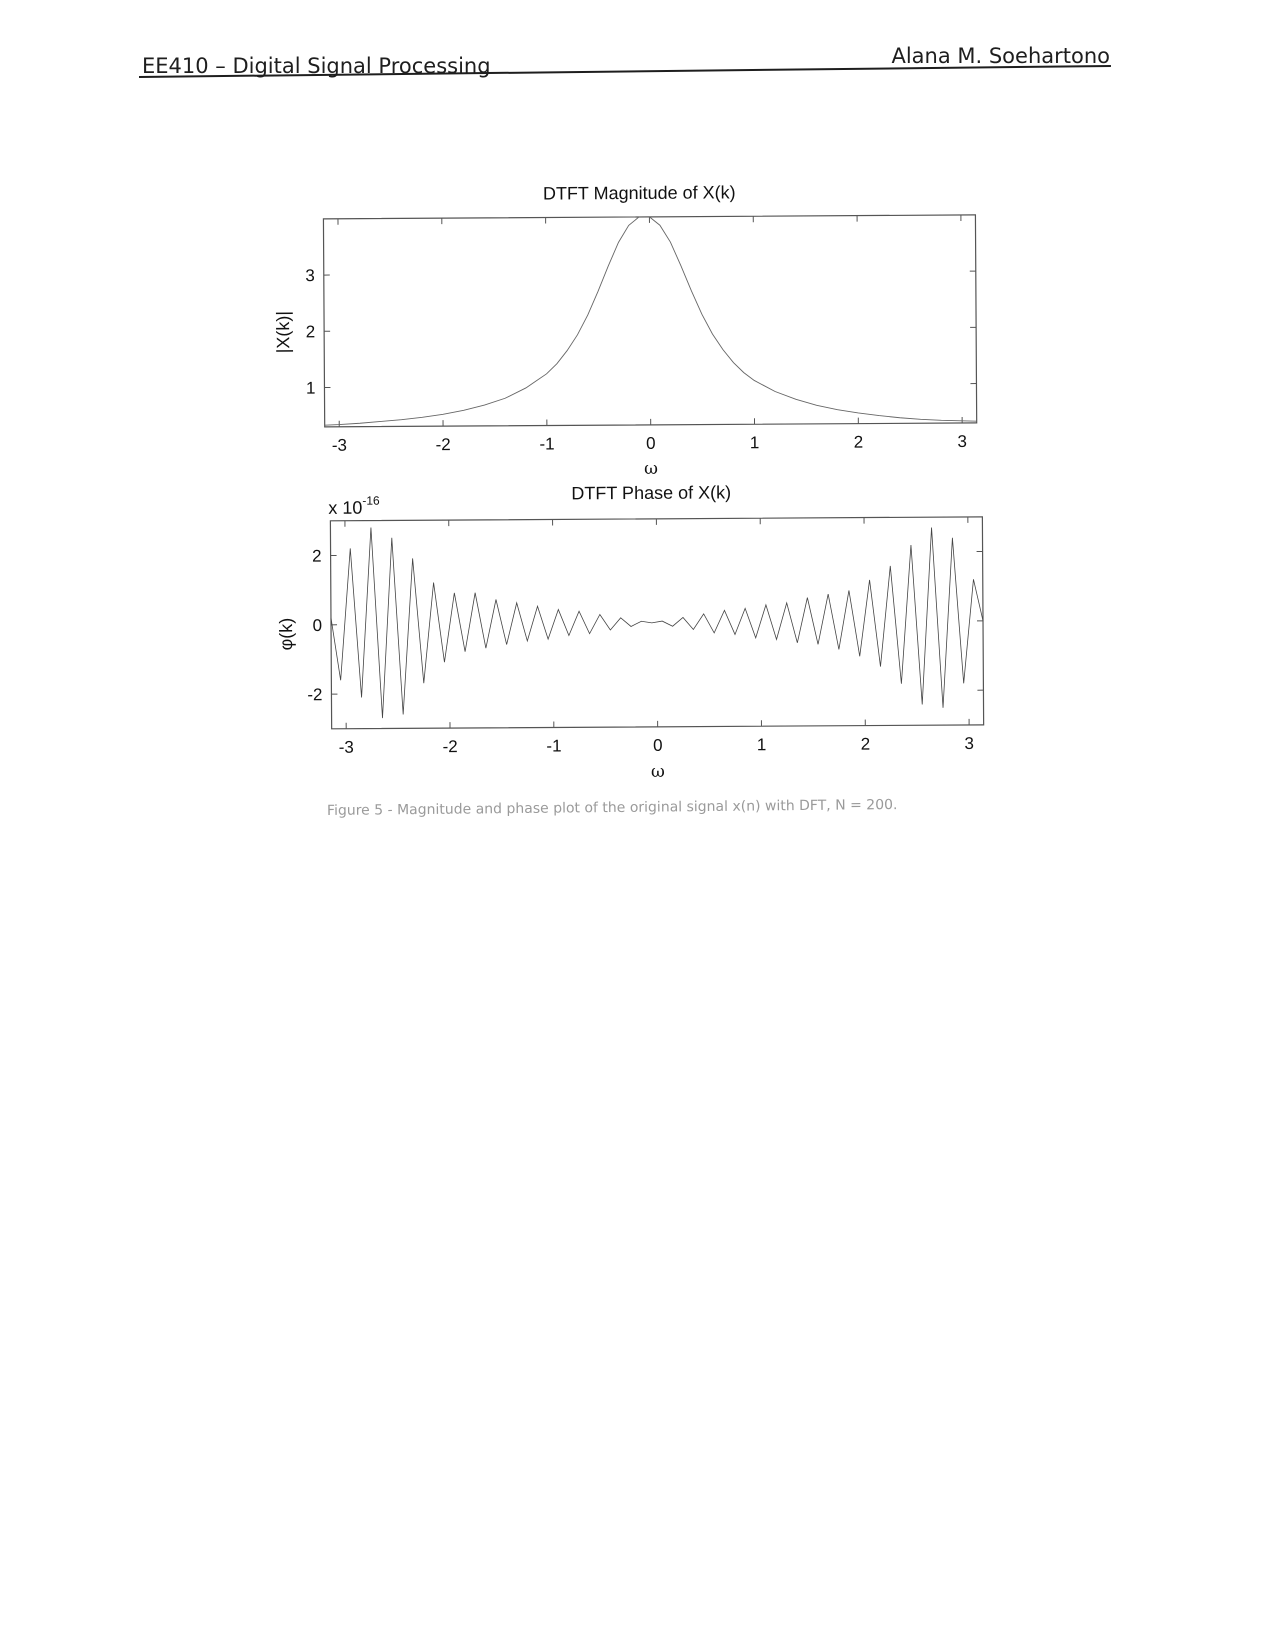 Image resolution: width=1275 pixels, height=1650 pixels. What do you see at coordinates (546, 443) in the screenshot?
I see `magnitude-x-tick-label: -1` at bounding box center [546, 443].